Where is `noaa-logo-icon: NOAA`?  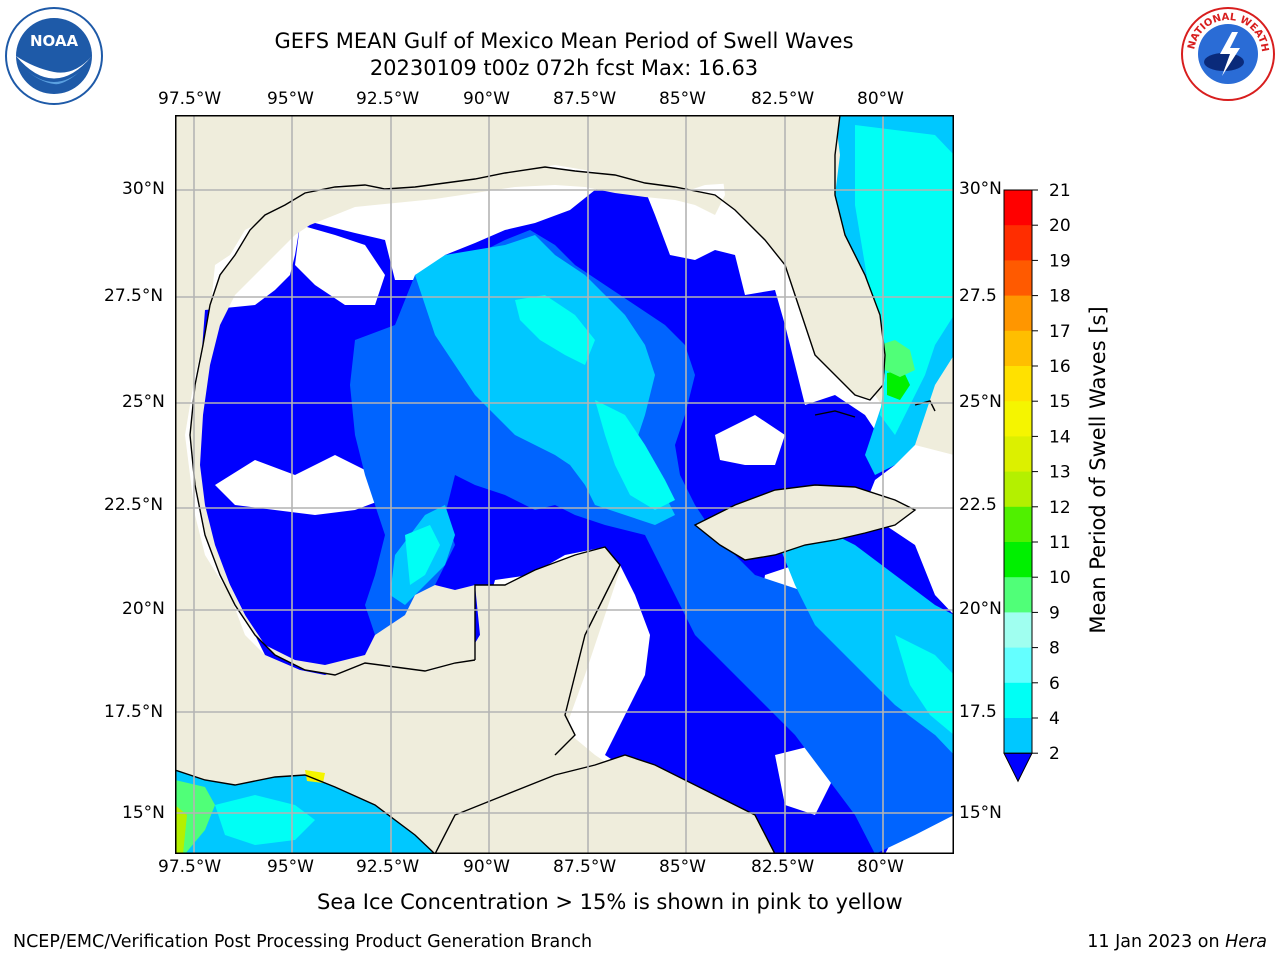 noaa-logo-icon: NOAA is located at coordinates (54, 56).